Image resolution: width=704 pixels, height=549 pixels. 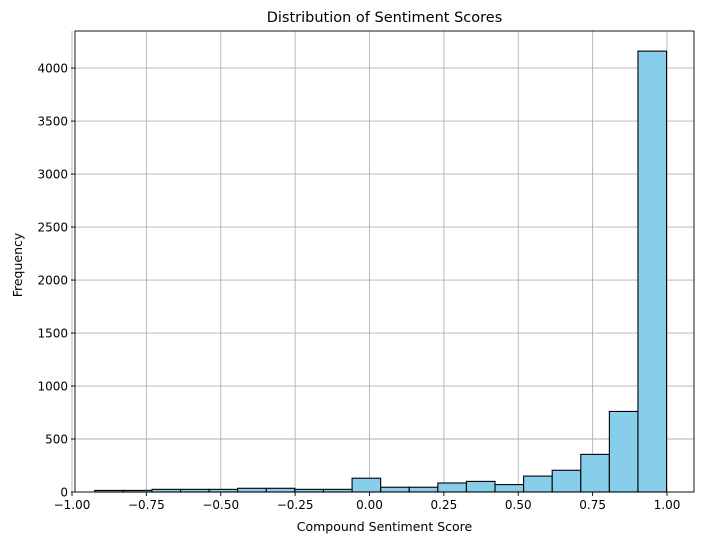 What do you see at coordinates (52, 386) in the screenshot?
I see `y-tick-label: 1000` at bounding box center [52, 386].